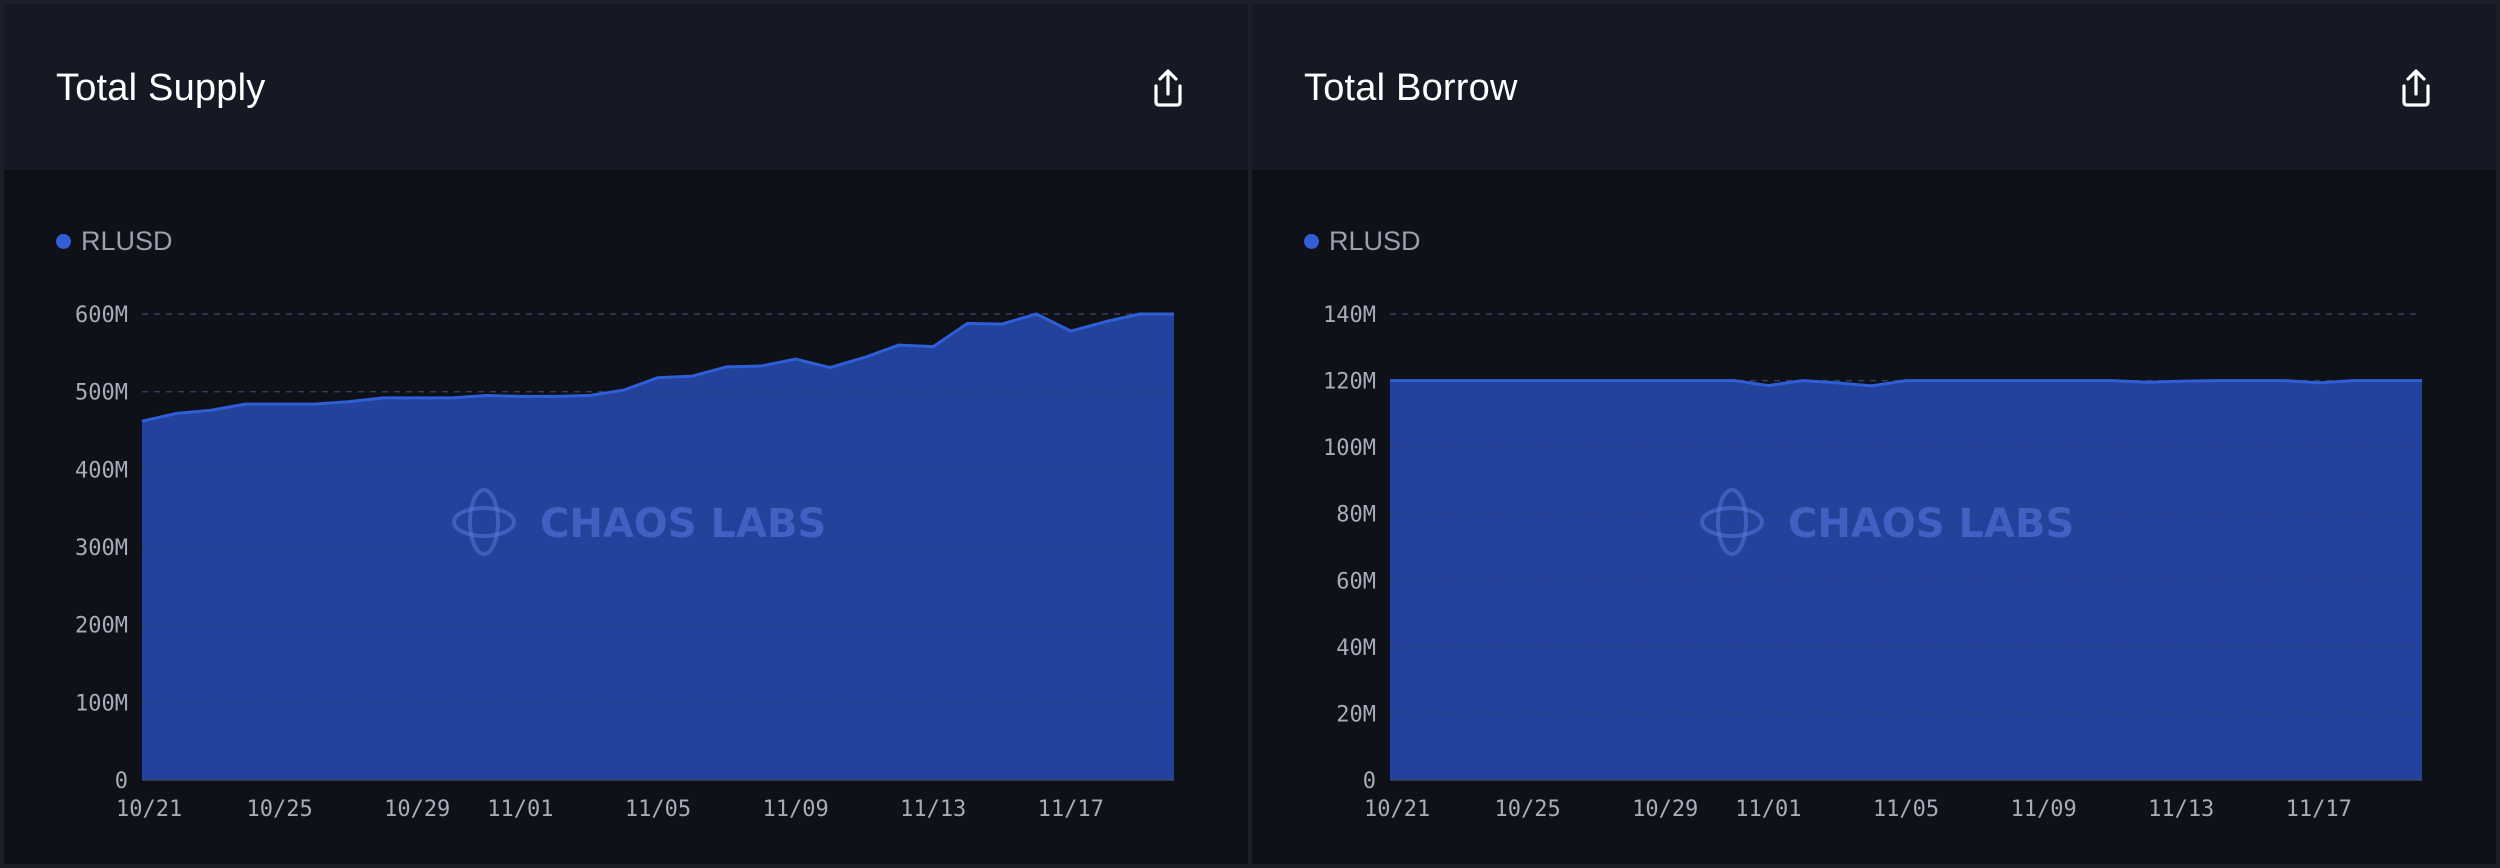 This screenshot has height=868, width=2500. What do you see at coordinates (1931, 524) in the screenshot?
I see `watermark-text: CHAOS LABS` at bounding box center [1931, 524].